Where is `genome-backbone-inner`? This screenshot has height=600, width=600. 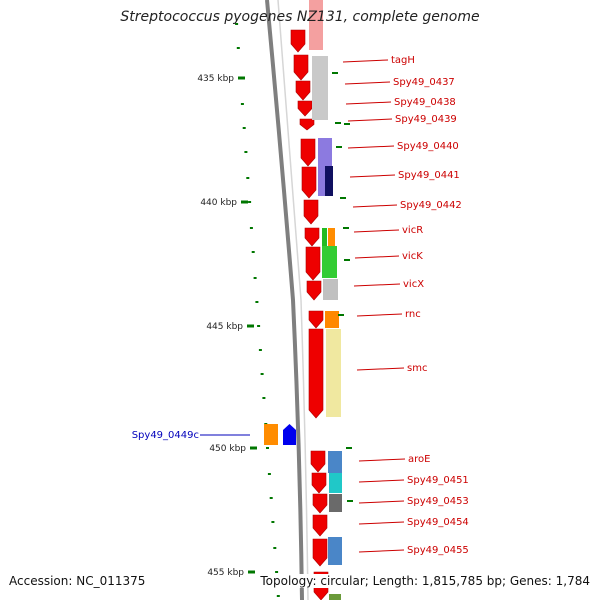 genome-backbone-inner is located at coordinates (293, 300).